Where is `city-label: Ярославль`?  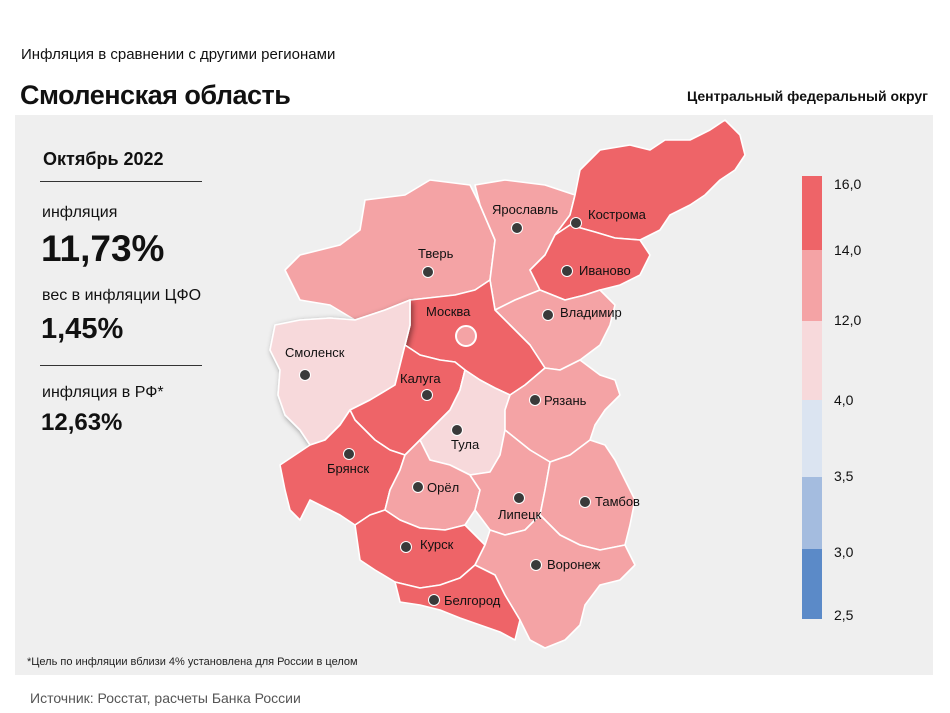 city-label: Ярославль is located at coordinates (525, 209).